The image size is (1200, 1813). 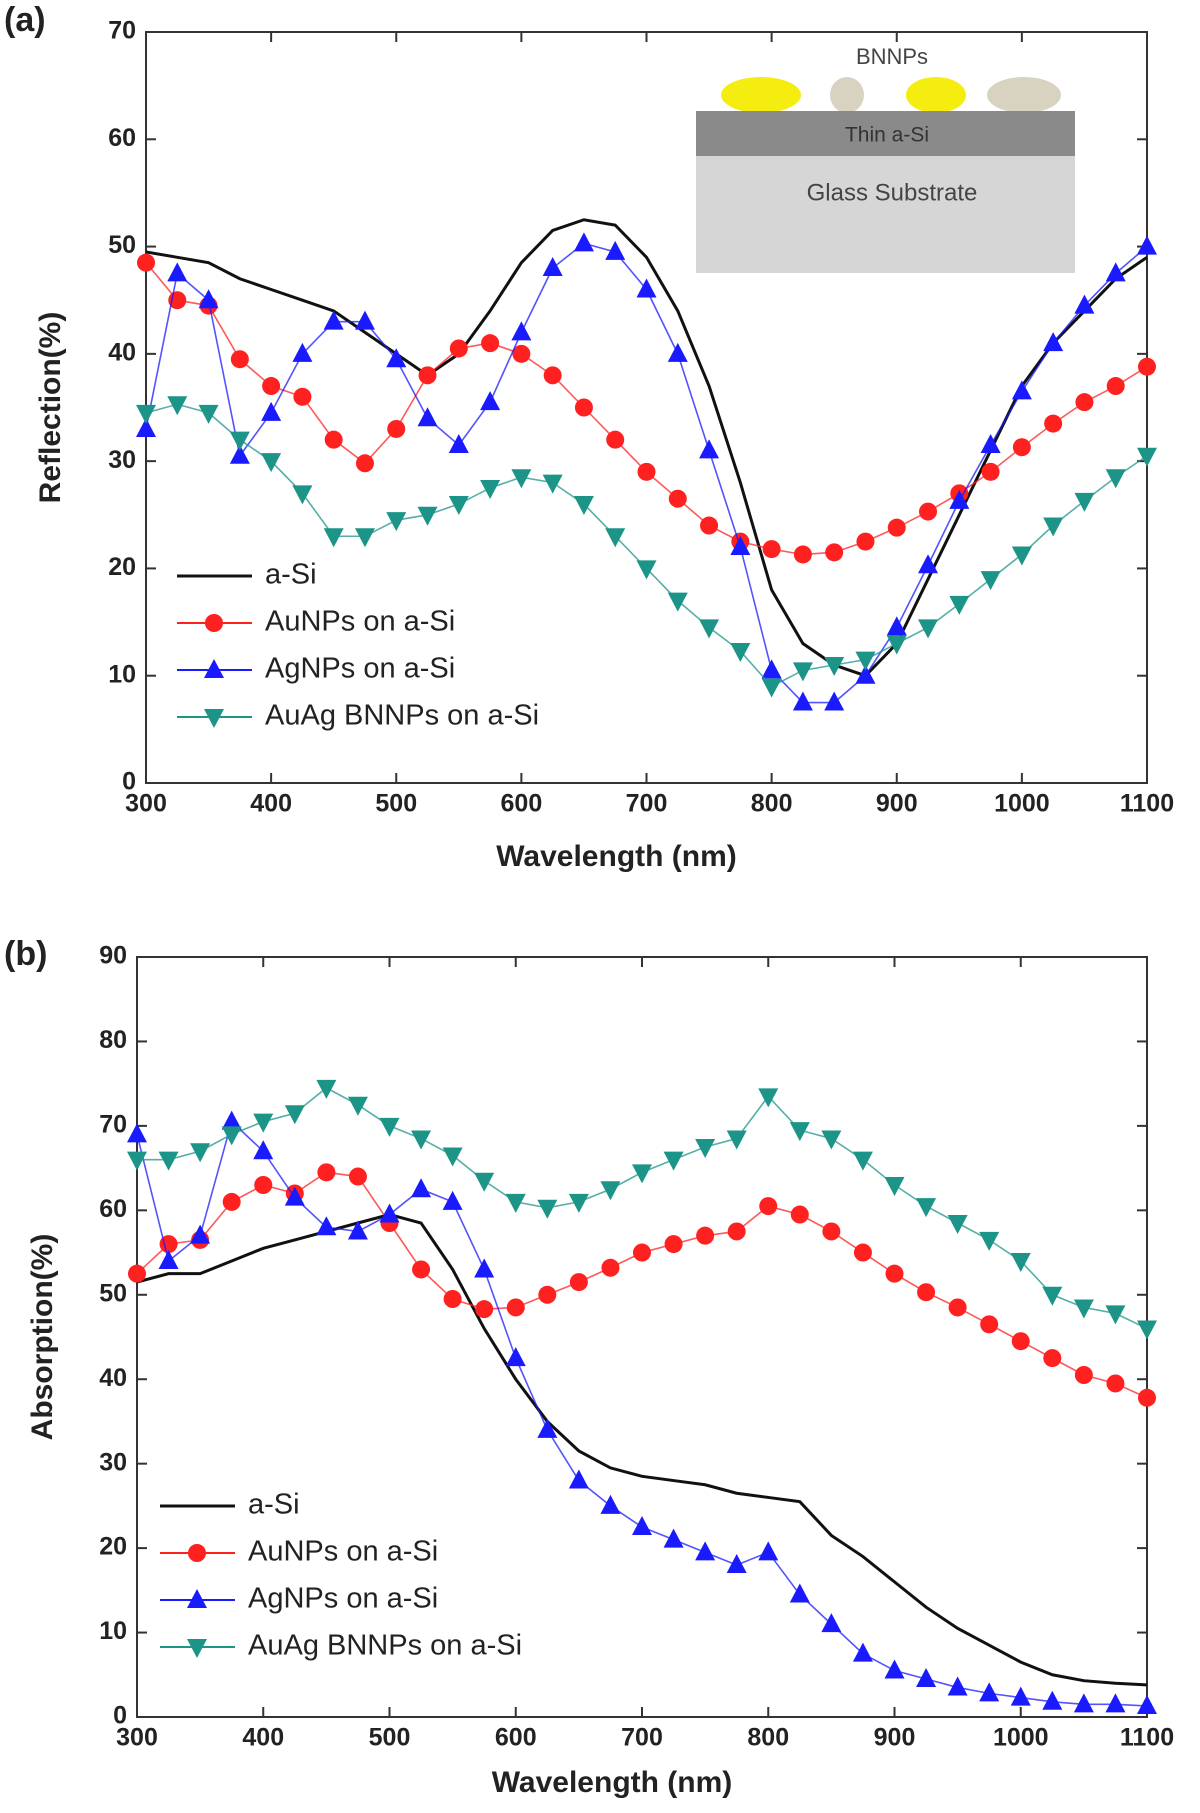 What do you see at coordinates (146, 804) in the screenshot?
I see `x-tick-label: 300` at bounding box center [146, 804].